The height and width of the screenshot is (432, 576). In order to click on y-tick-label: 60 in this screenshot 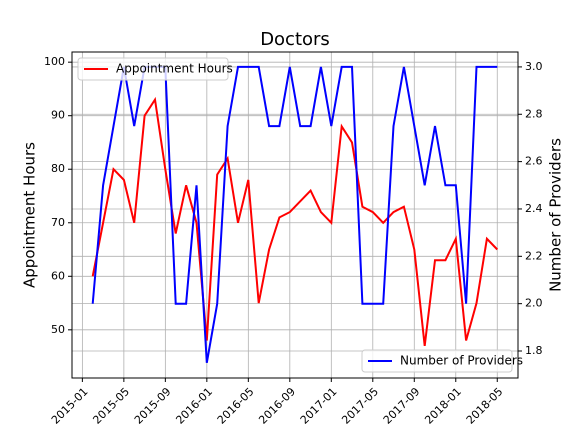, I will do `click(58, 275)`.